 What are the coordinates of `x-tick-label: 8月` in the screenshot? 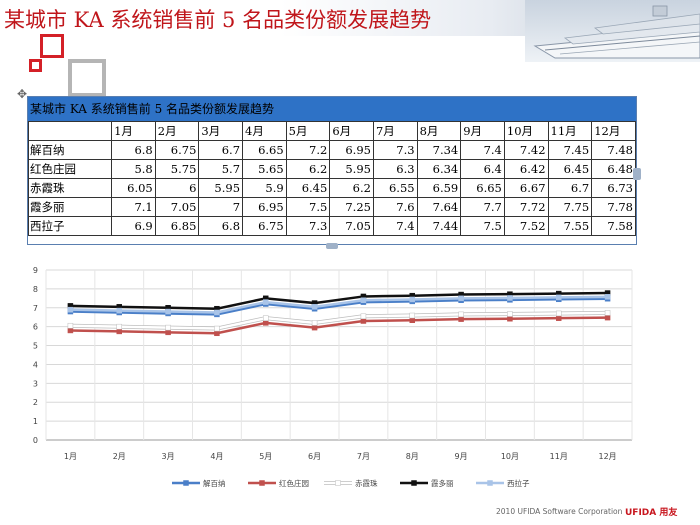 It's located at (412, 456).